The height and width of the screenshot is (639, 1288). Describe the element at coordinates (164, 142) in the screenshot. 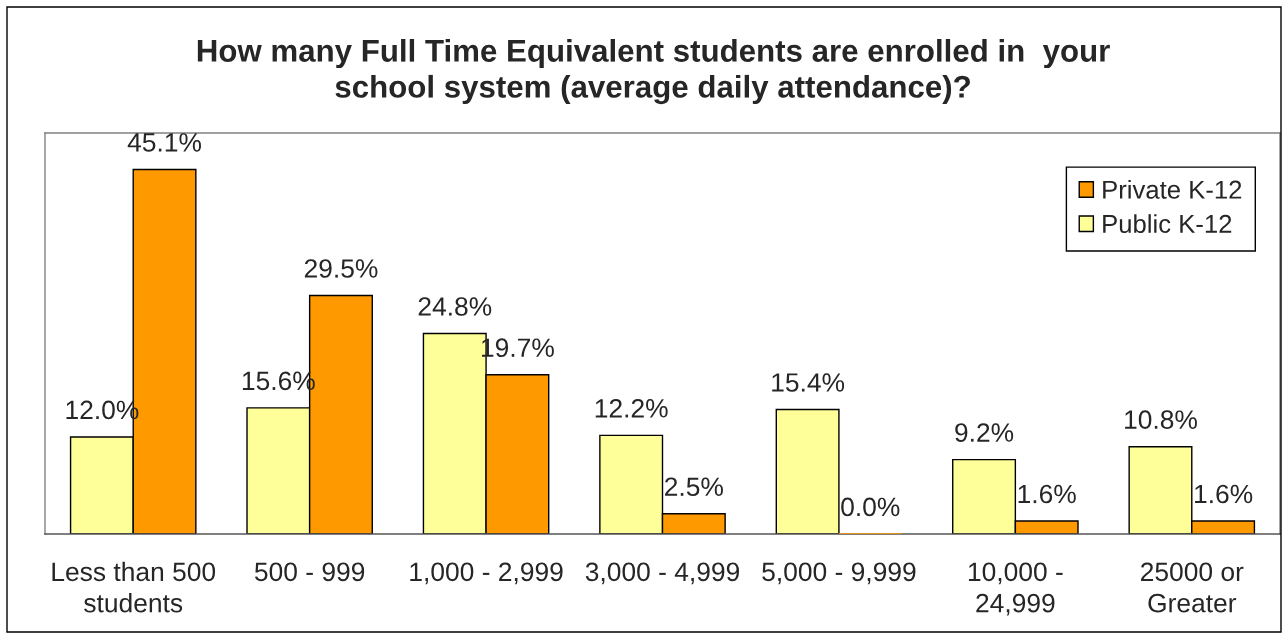

I see `data-label: 45.1%` at that location.